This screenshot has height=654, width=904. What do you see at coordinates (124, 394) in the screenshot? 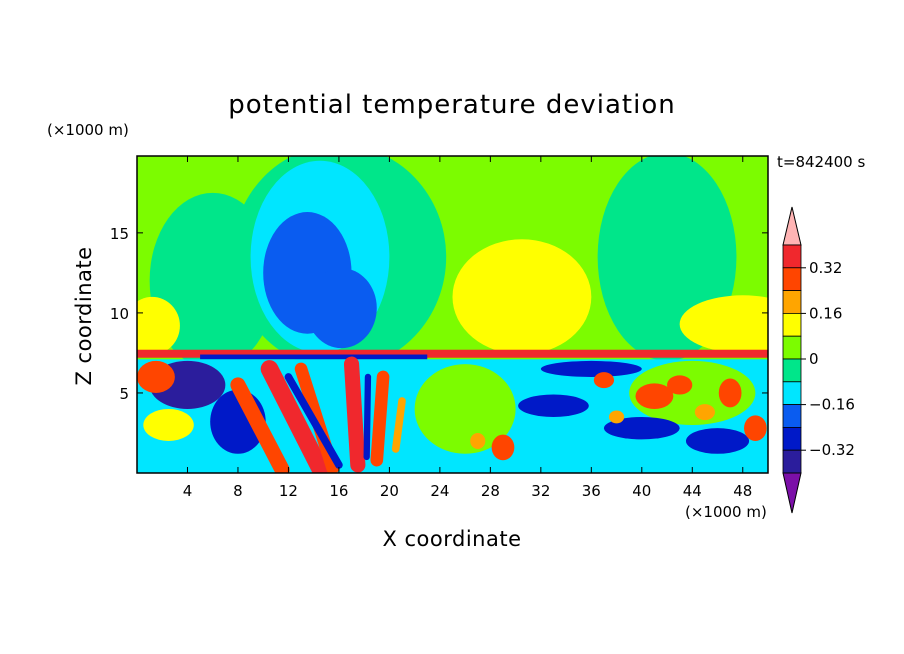
I see `y-tick-label: 5` at bounding box center [124, 394].